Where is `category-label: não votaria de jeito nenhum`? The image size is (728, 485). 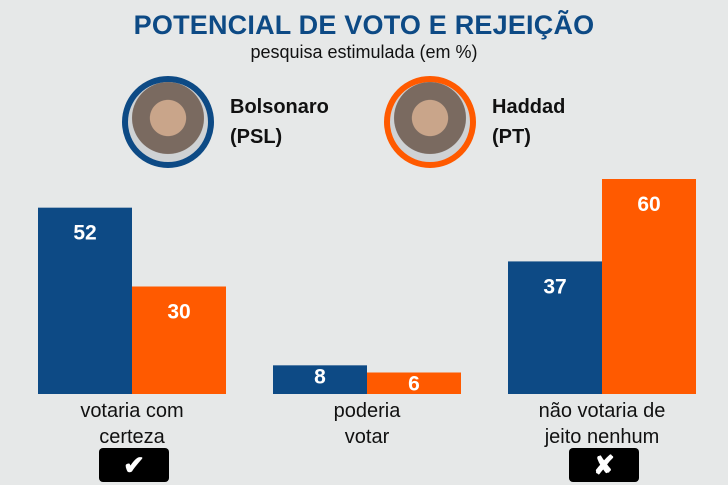
category-label: não votaria de jeito nenhum is located at coordinates (602, 424).